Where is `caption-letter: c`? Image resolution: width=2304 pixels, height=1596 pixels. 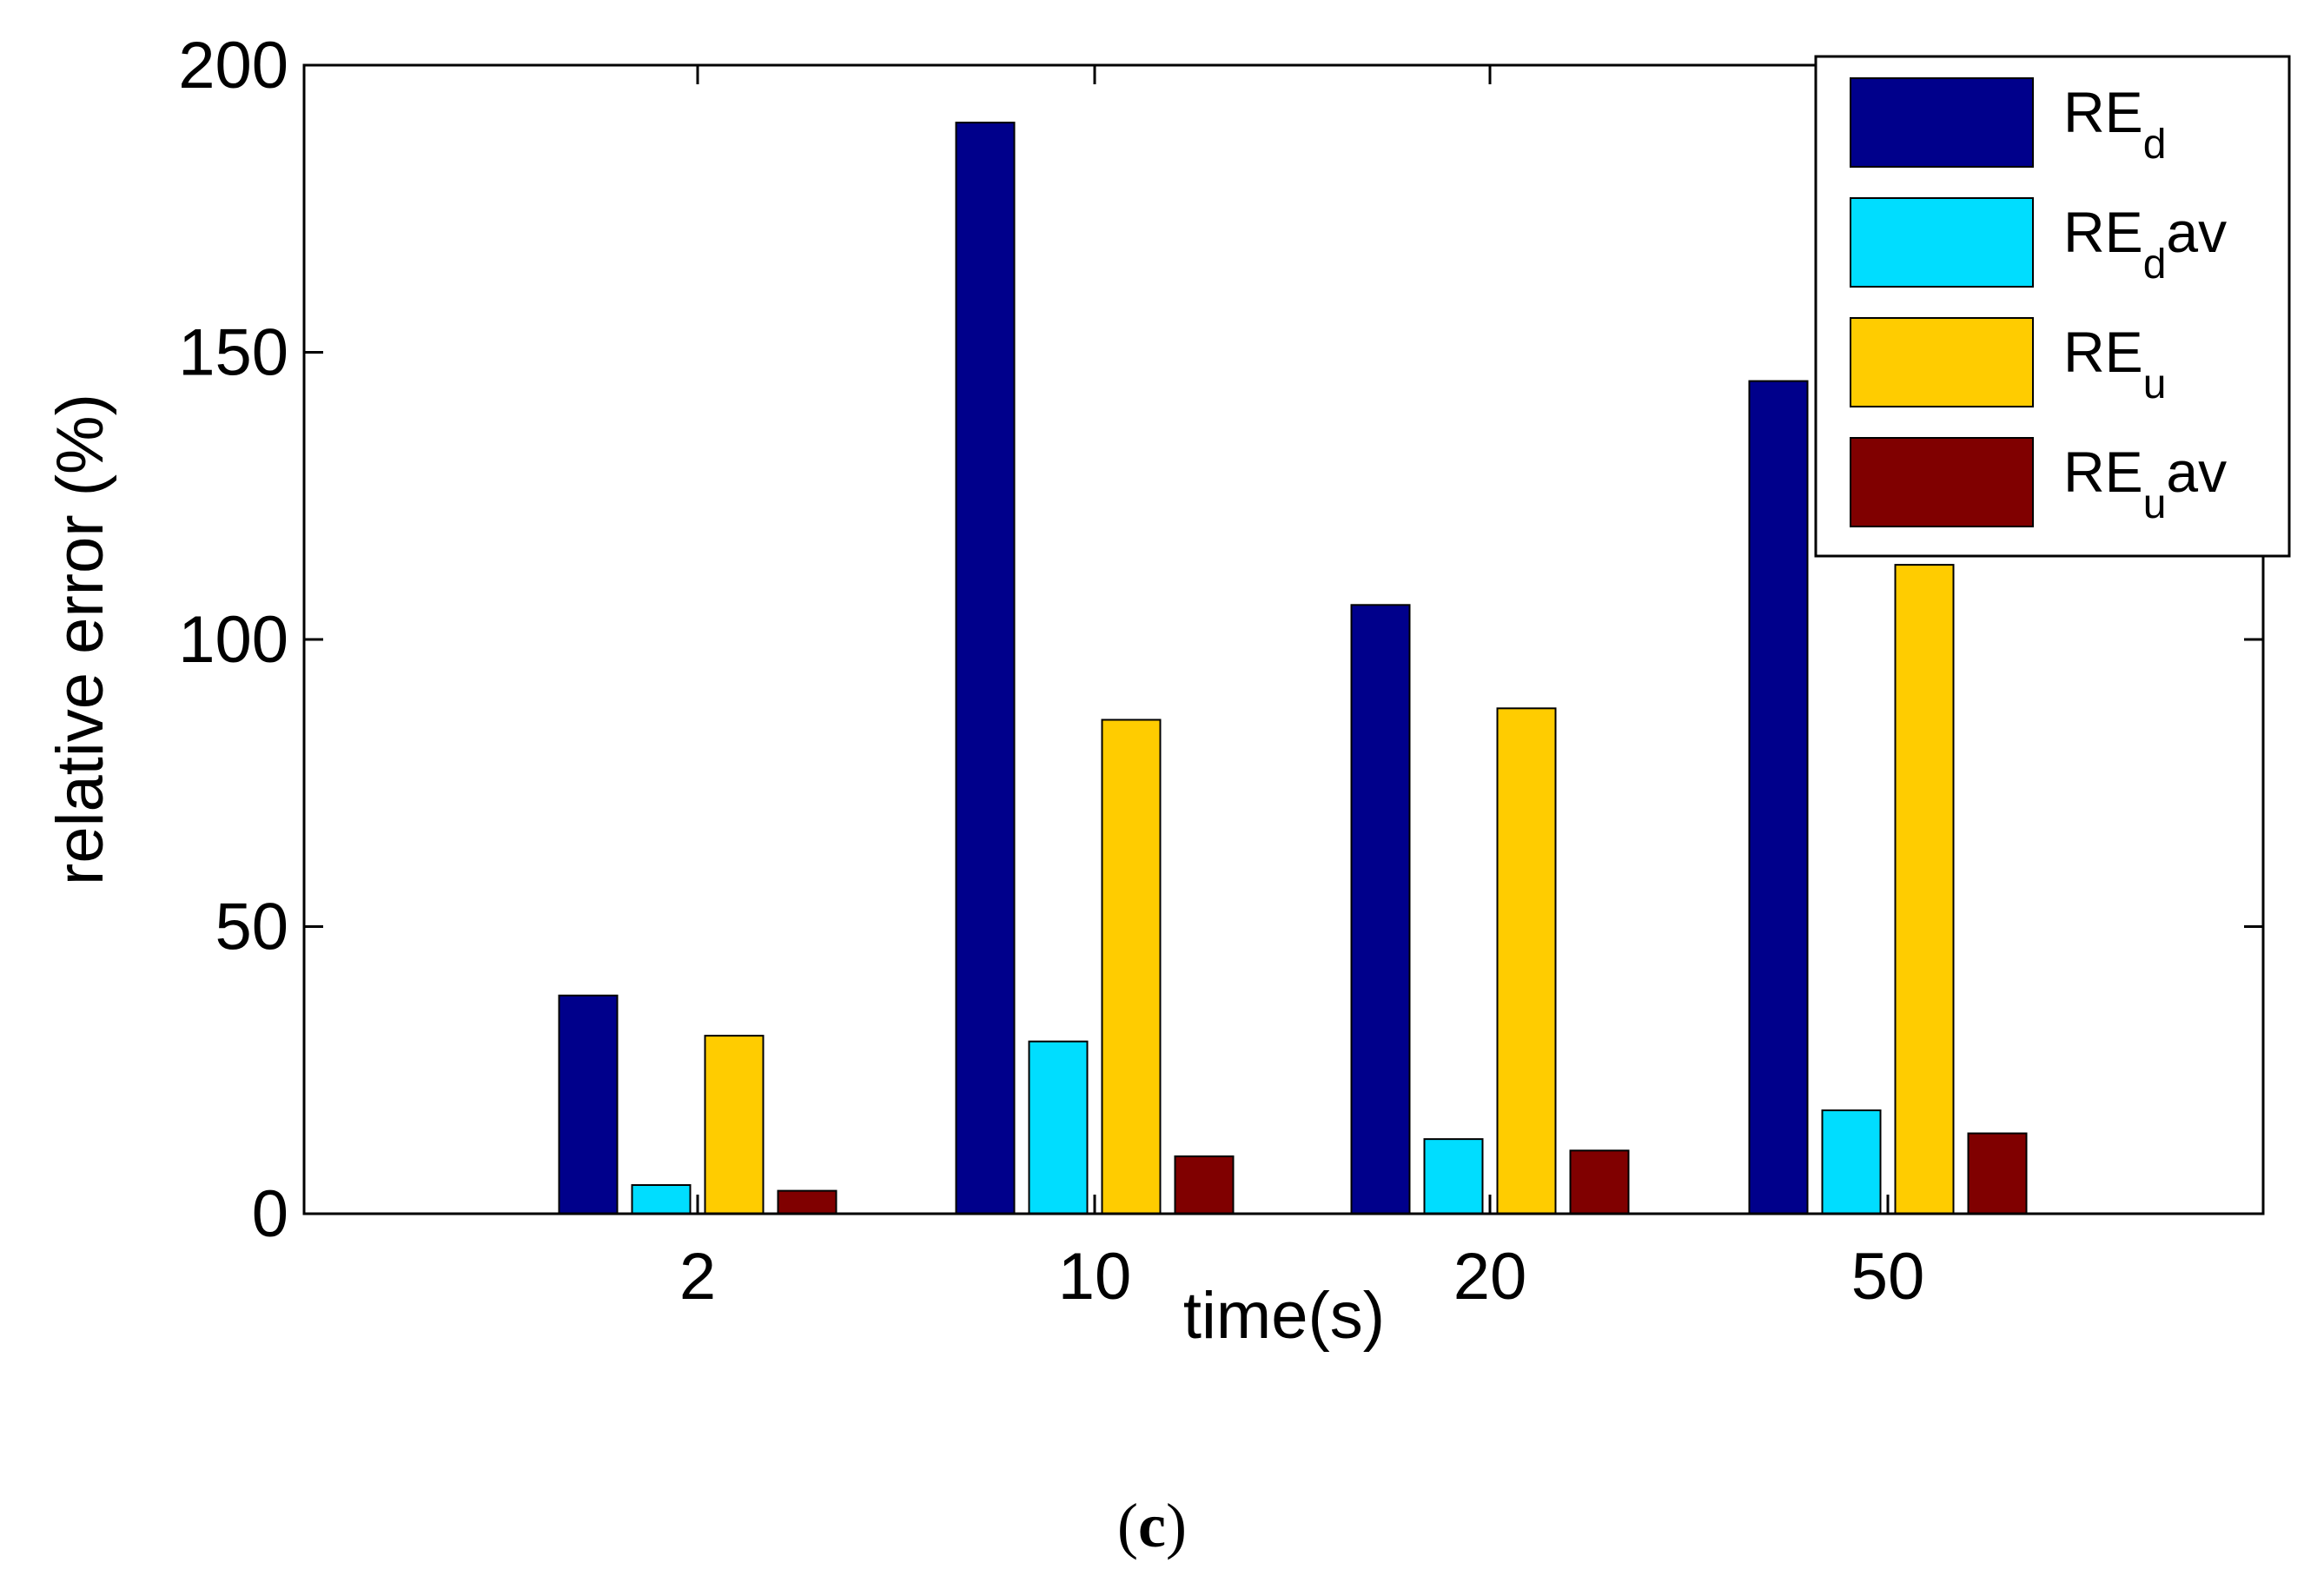 caption-letter: c is located at coordinates (1152, 1525).